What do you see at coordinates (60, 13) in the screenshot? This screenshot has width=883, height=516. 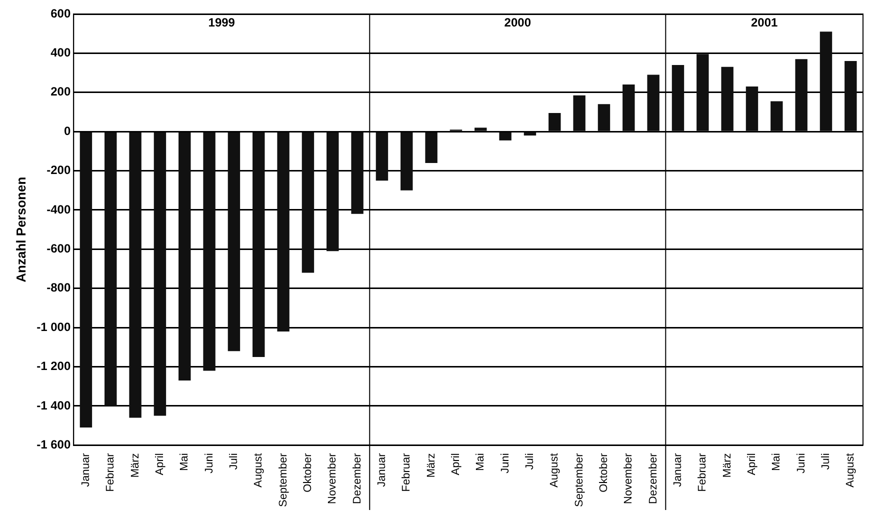 I see `y-tick-label: 600` at bounding box center [60, 13].